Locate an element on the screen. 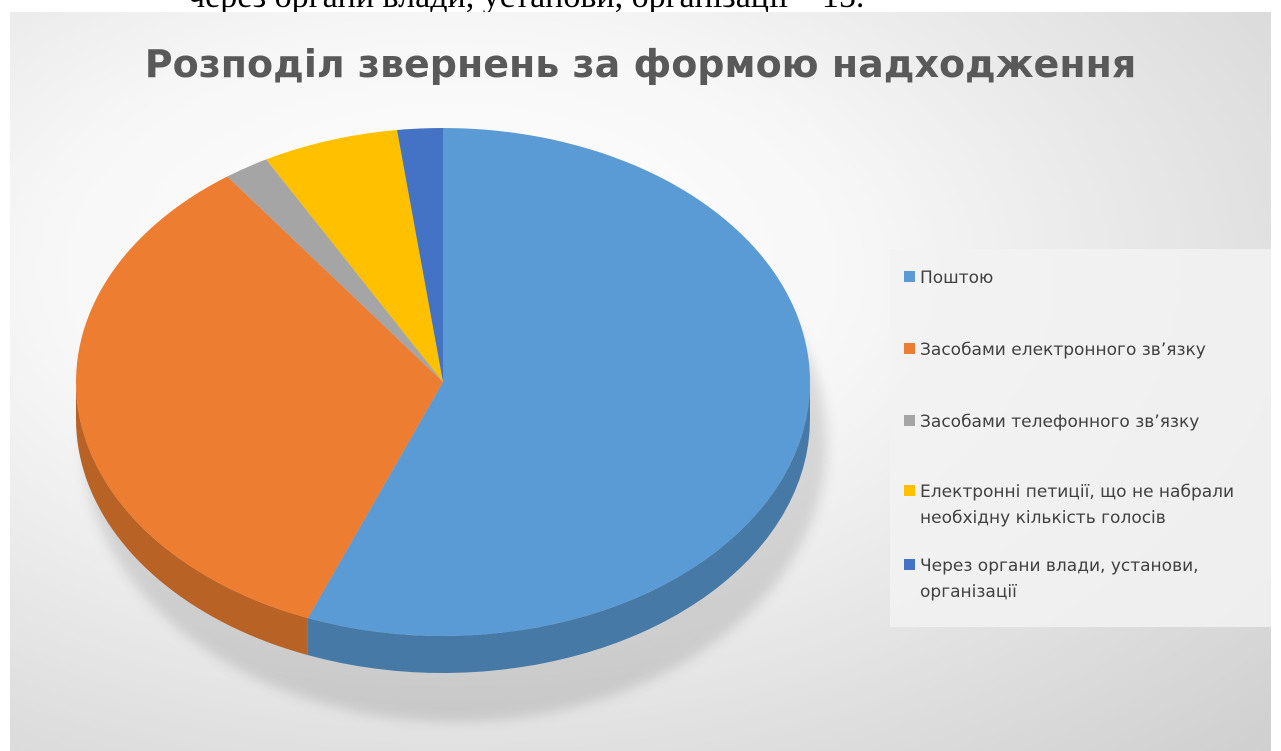 This screenshot has height=751, width=1281. legend-label: Поштою is located at coordinates (957, 278).